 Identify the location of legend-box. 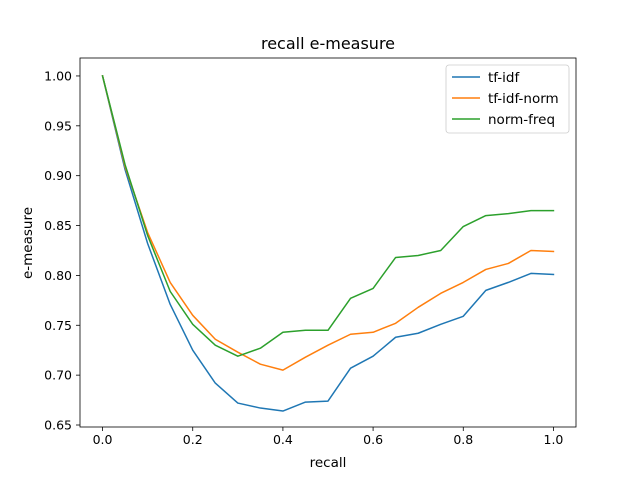
(507, 99).